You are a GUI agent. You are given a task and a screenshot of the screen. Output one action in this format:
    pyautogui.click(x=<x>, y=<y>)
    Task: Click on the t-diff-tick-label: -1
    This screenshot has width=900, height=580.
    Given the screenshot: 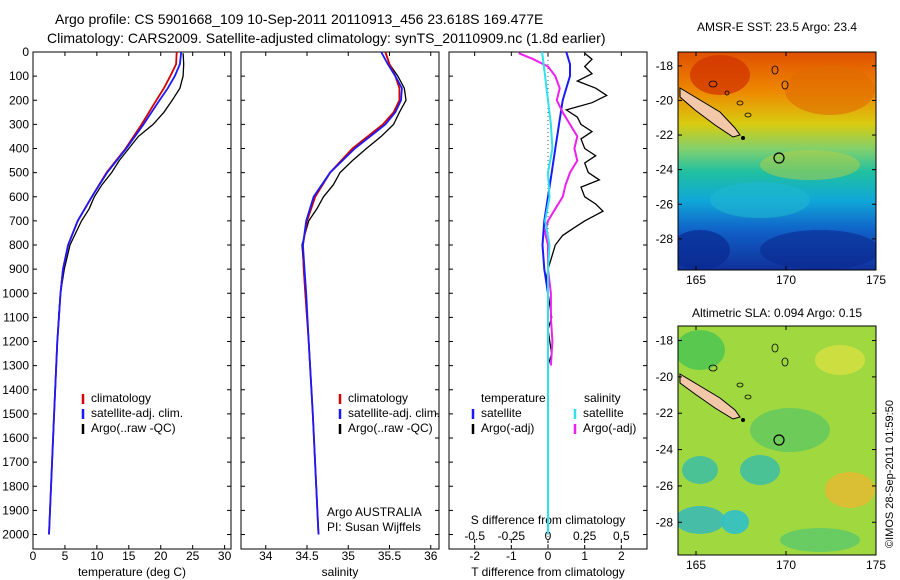 What is the action you would take?
    pyautogui.click(x=511, y=556)
    